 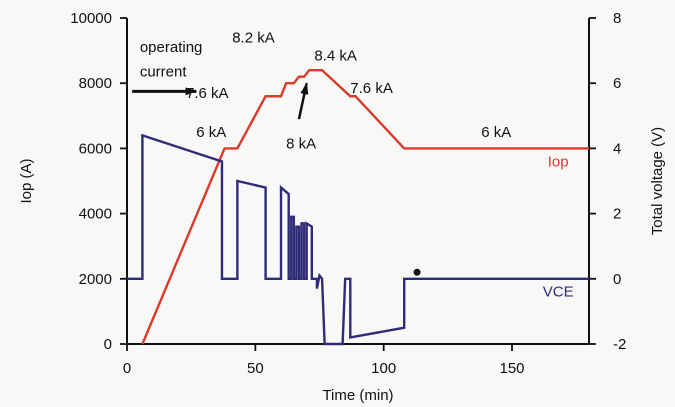 I want to click on x-axis-tick-label: 50, so click(x=255, y=368).